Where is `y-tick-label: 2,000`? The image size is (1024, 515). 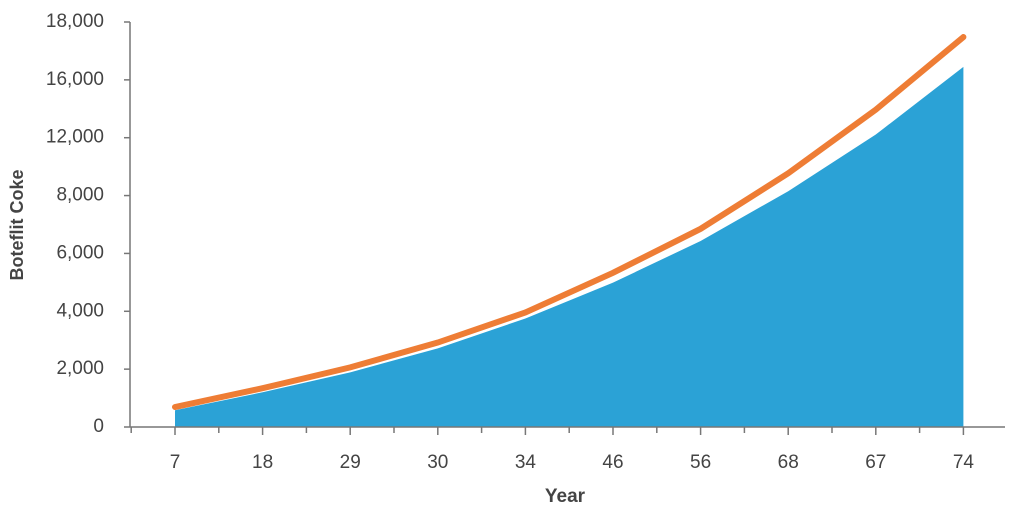 y-tick-label: 2,000 is located at coordinates (80, 368).